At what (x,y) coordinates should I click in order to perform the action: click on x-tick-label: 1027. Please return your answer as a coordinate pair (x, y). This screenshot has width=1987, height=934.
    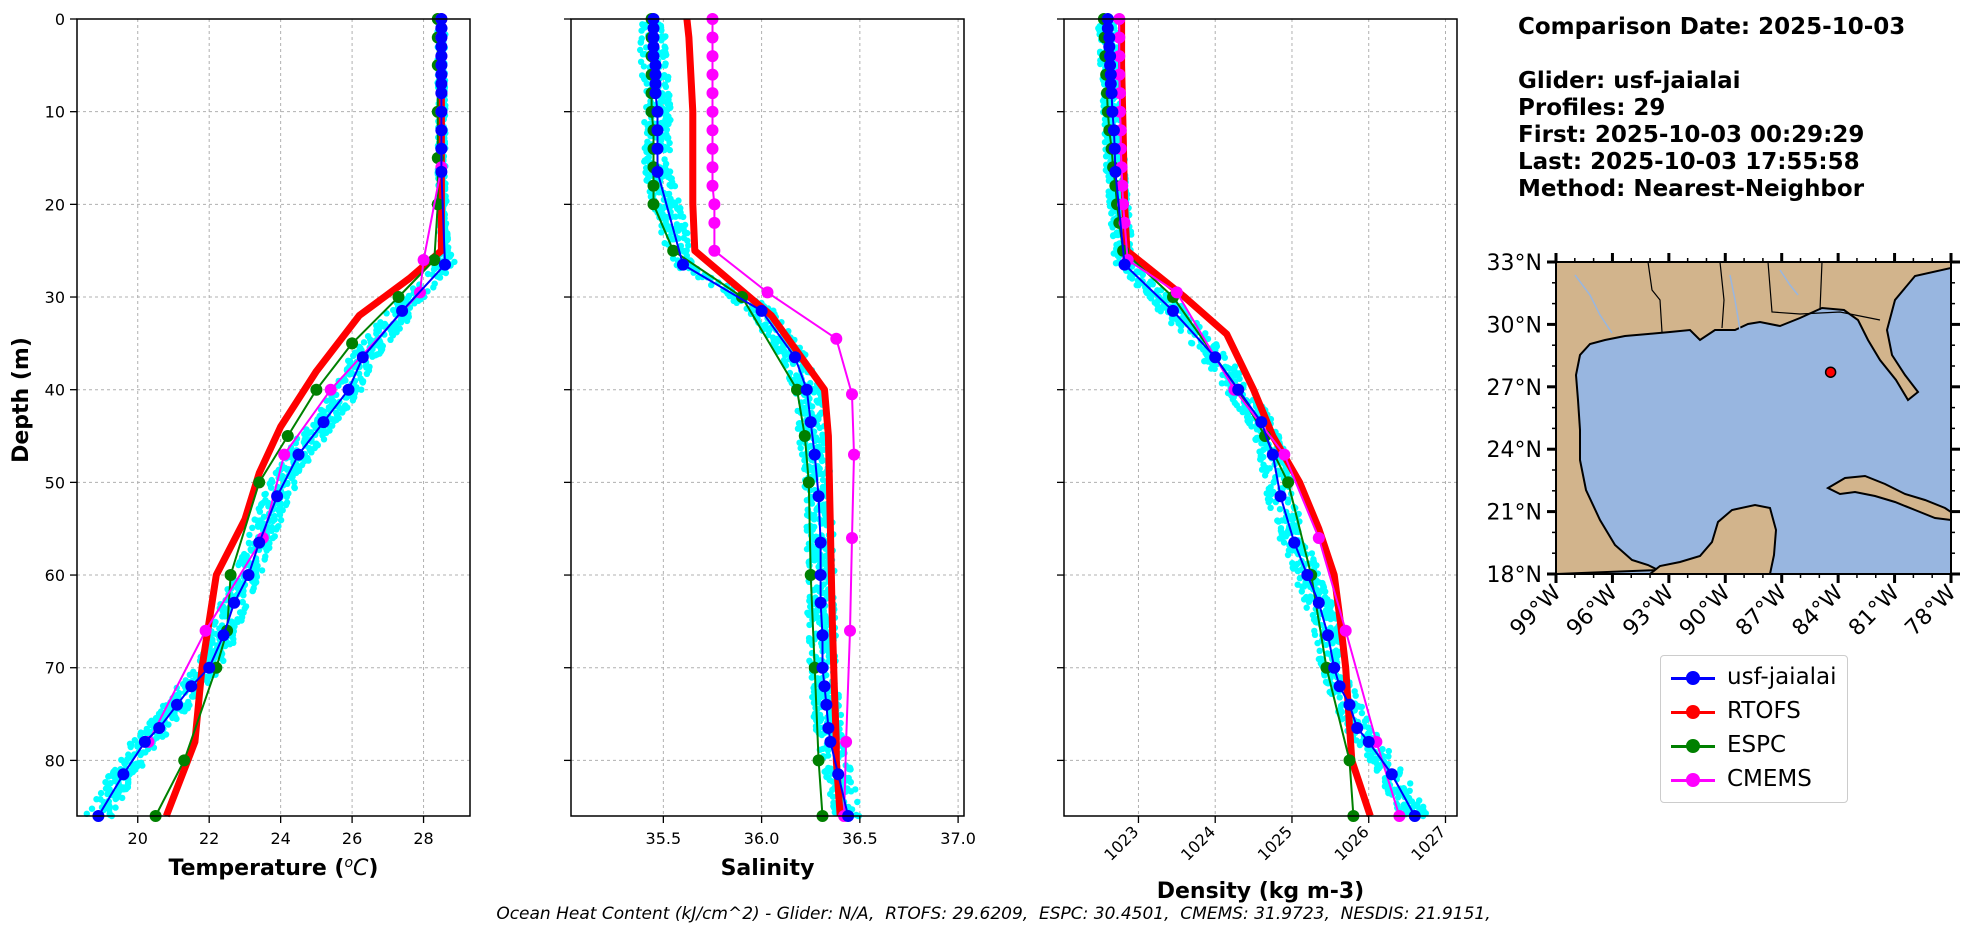
    Looking at the image, I should click on (1428, 843).